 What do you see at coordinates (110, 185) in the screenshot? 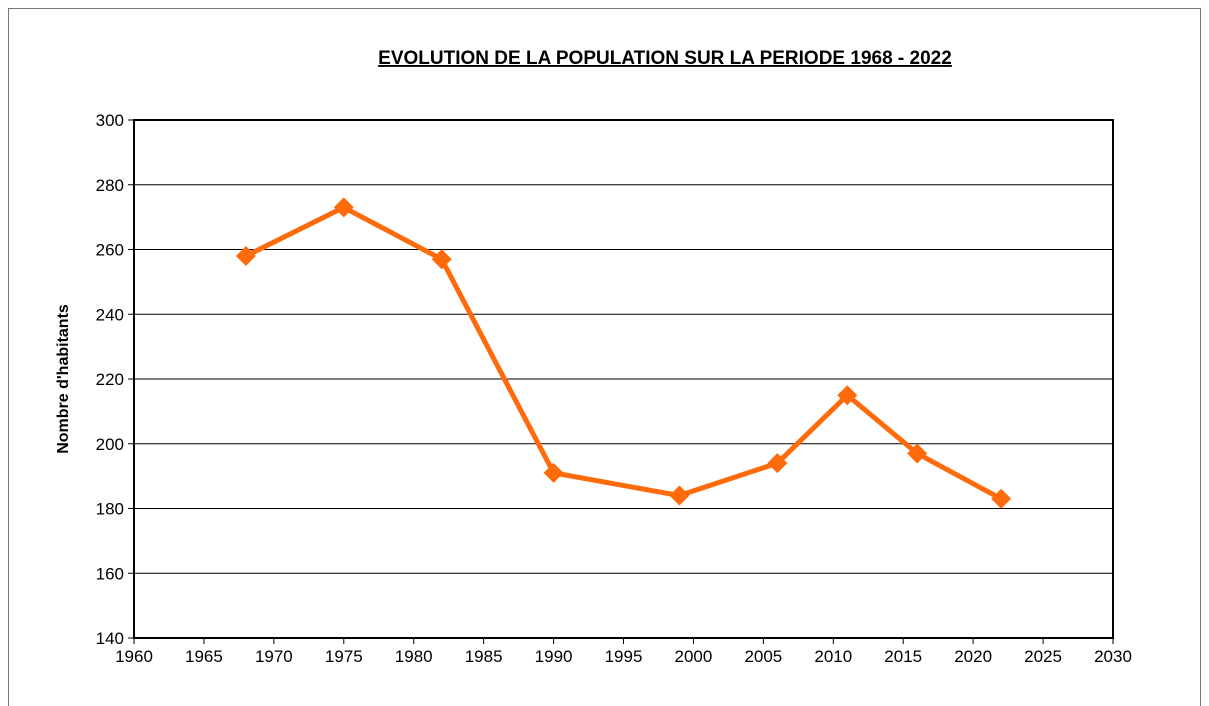
I see `y-tick-label: 280` at bounding box center [110, 185].